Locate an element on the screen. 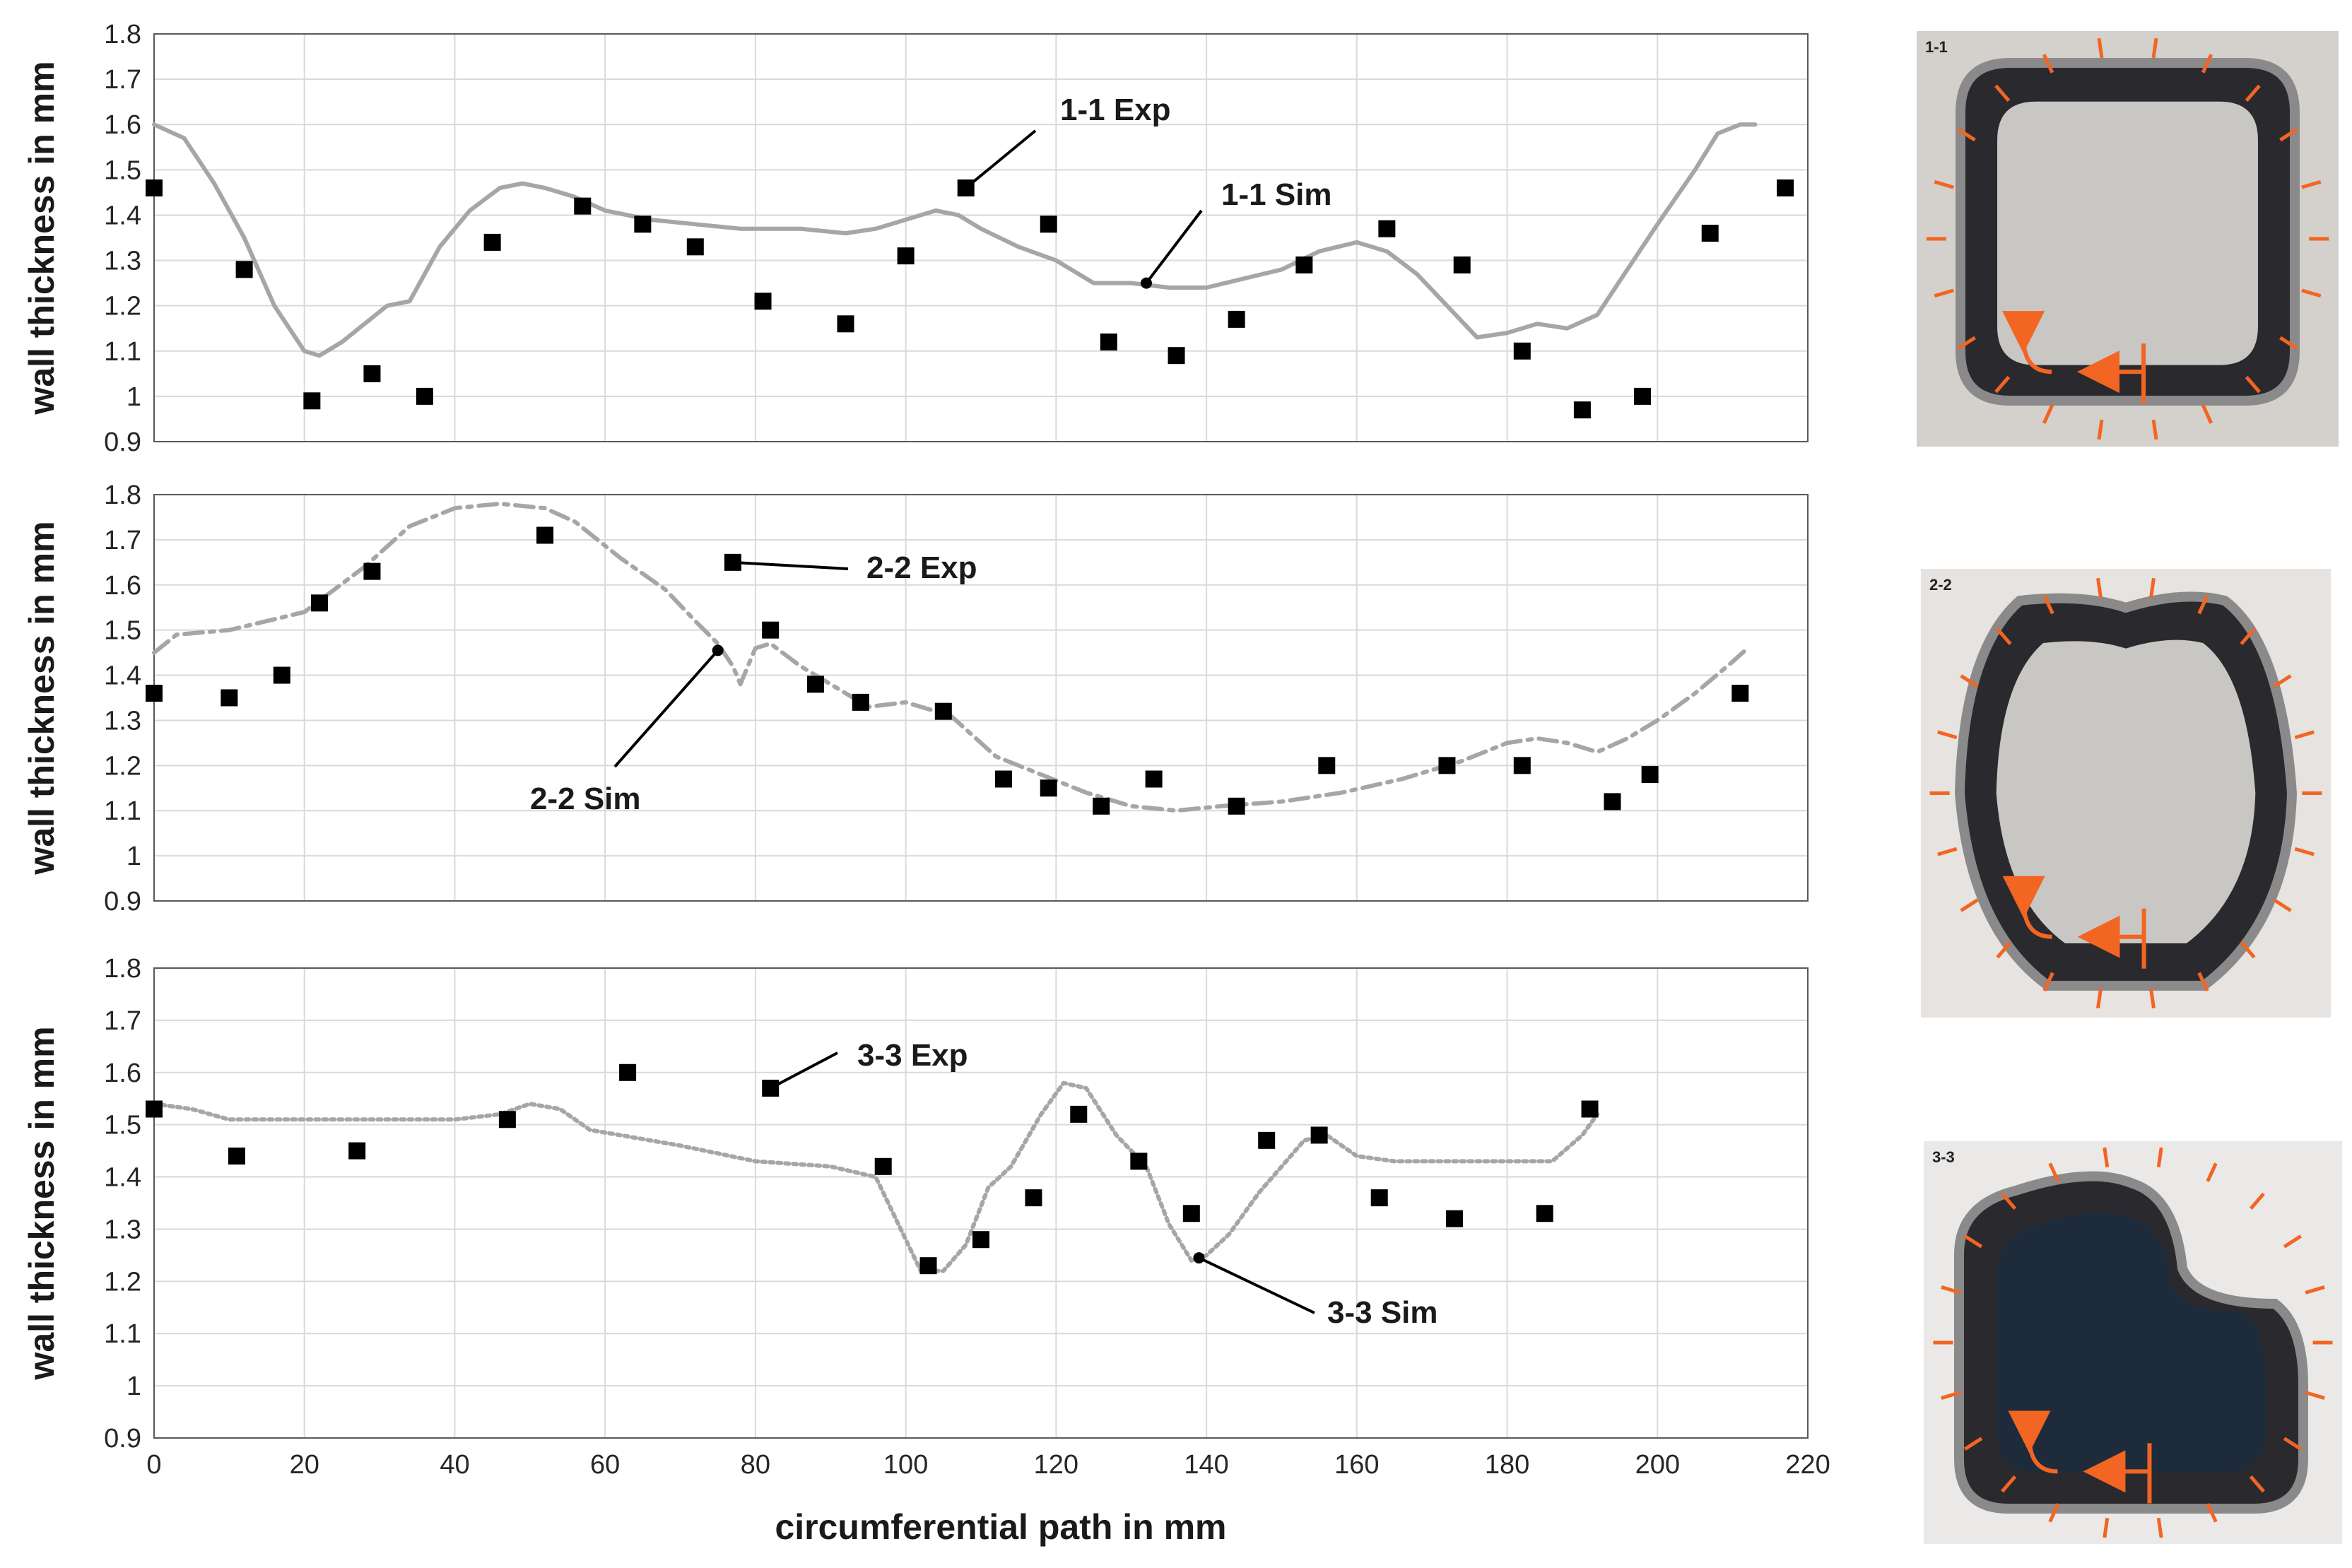 The width and height of the screenshot is (2352, 1568). y-tick-label: 1.4 is located at coordinates (123, 676).